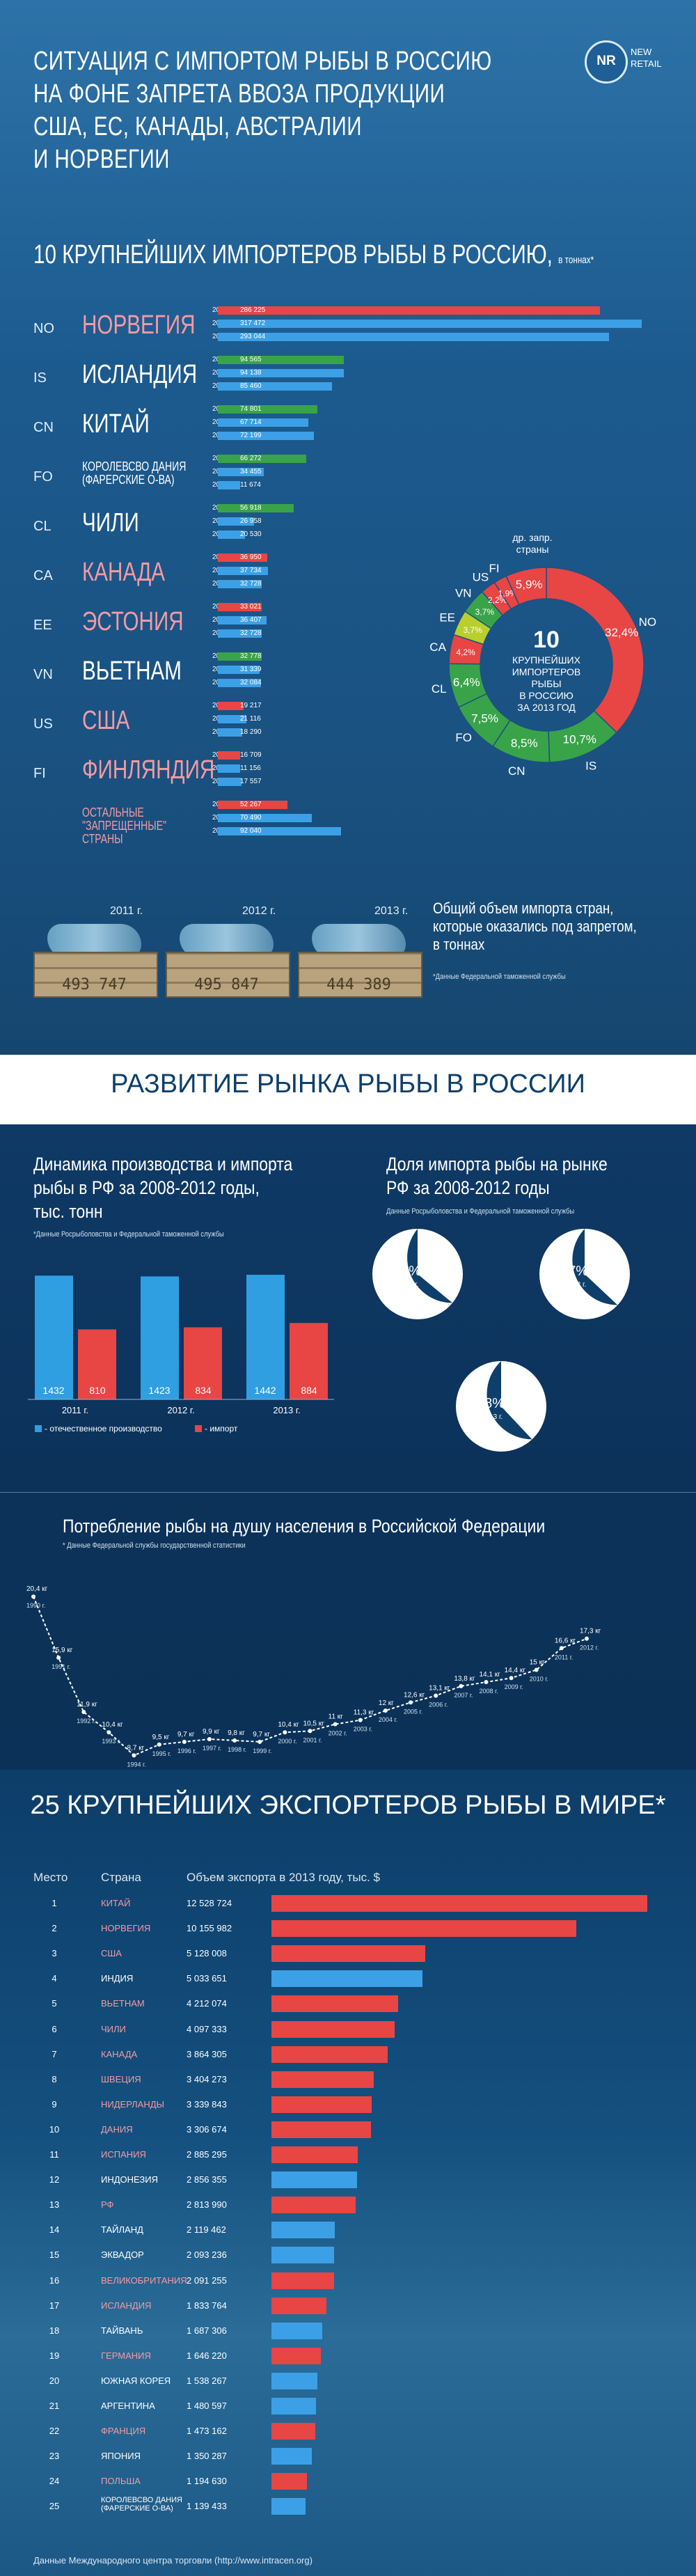 The height and width of the screenshot is (2576, 696). Describe the element at coordinates (648, 622) in the screenshot. I see `donut-code-label: NO` at that location.